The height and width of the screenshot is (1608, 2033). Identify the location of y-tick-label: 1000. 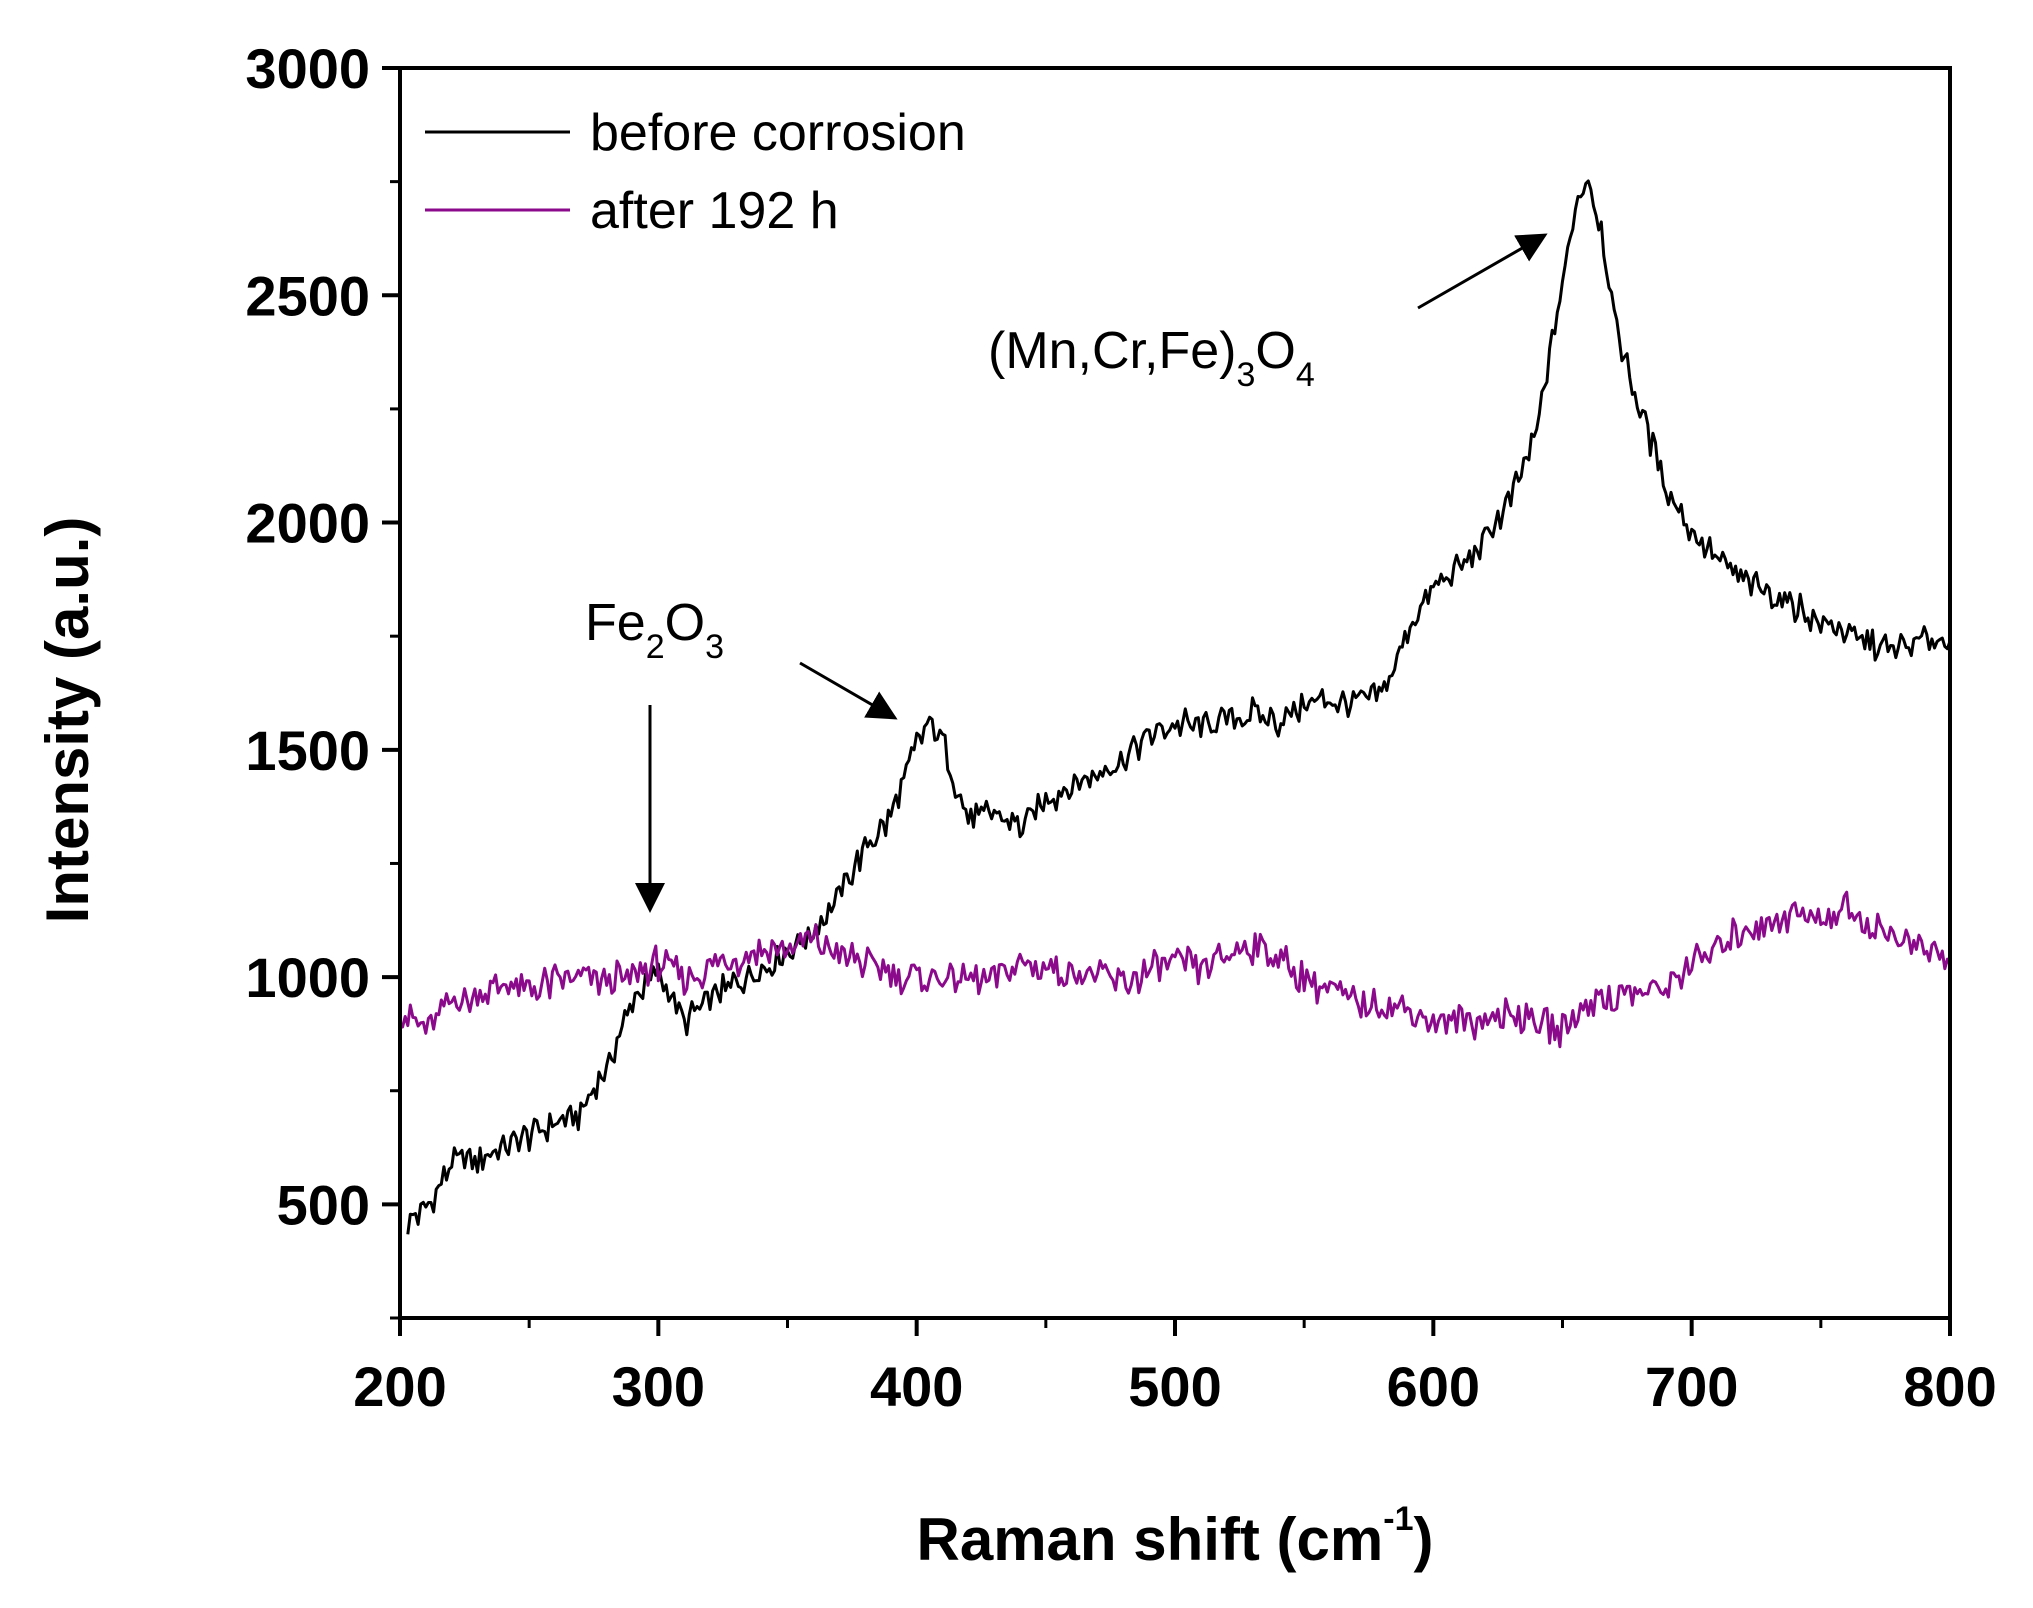
(307, 977).